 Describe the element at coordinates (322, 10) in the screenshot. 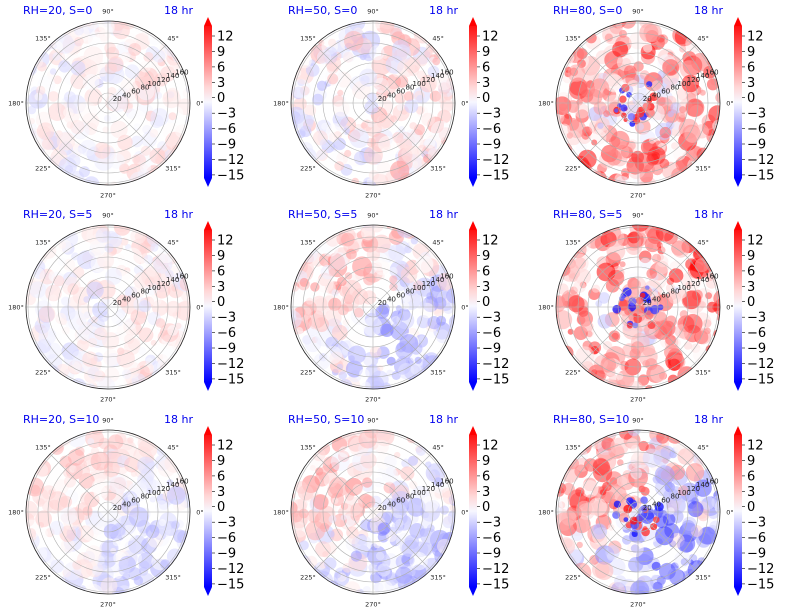

I see `panel-title: RH=50, S=0` at that location.